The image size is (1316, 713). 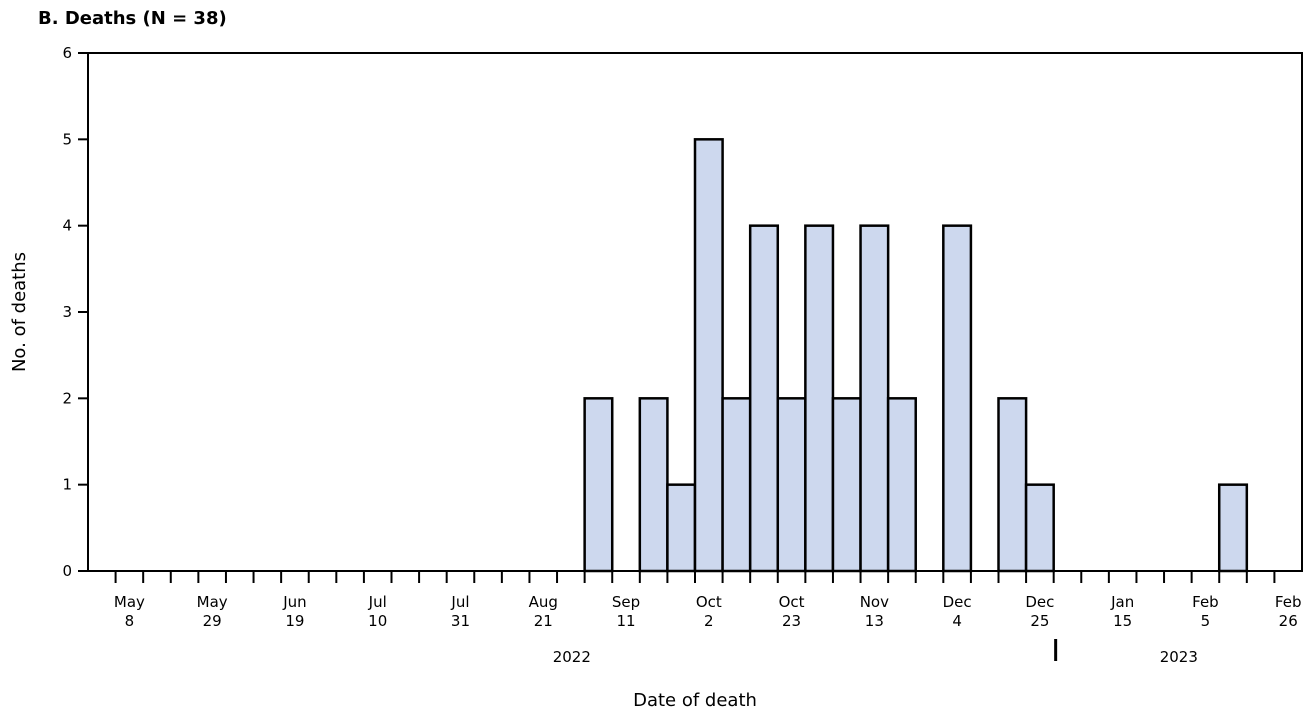 What do you see at coordinates (19, 312) in the screenshot?
I see `y-axis-label: No. of deaths` at bounding box center [19, 312].